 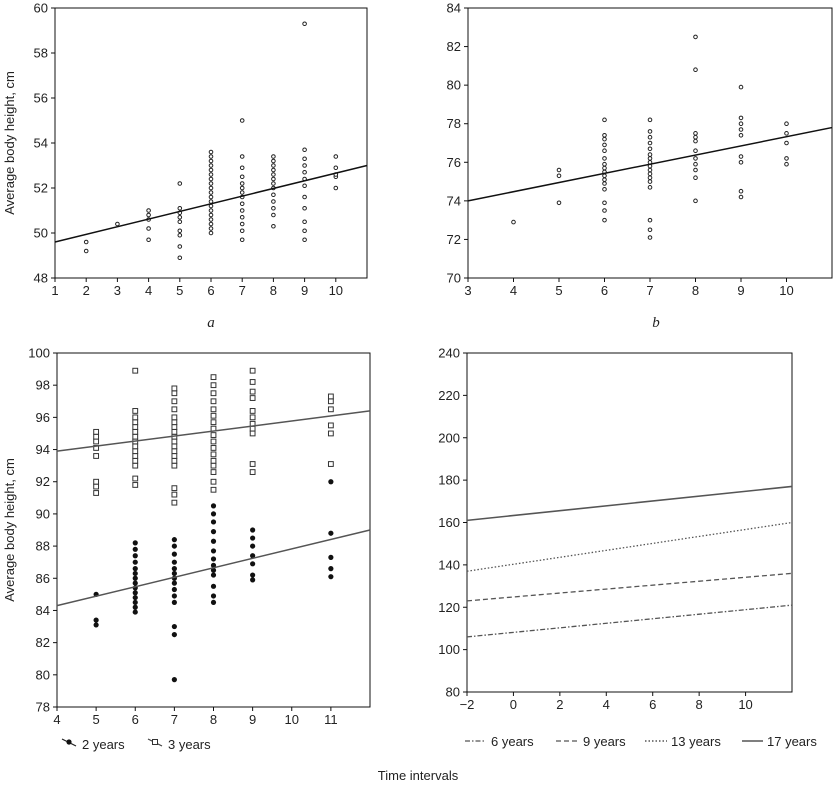 What do you see at coordinates (43, 578) in the screenshot?
I see `panel-c-y-tick-label: 86` at bounding box center [43, 578].